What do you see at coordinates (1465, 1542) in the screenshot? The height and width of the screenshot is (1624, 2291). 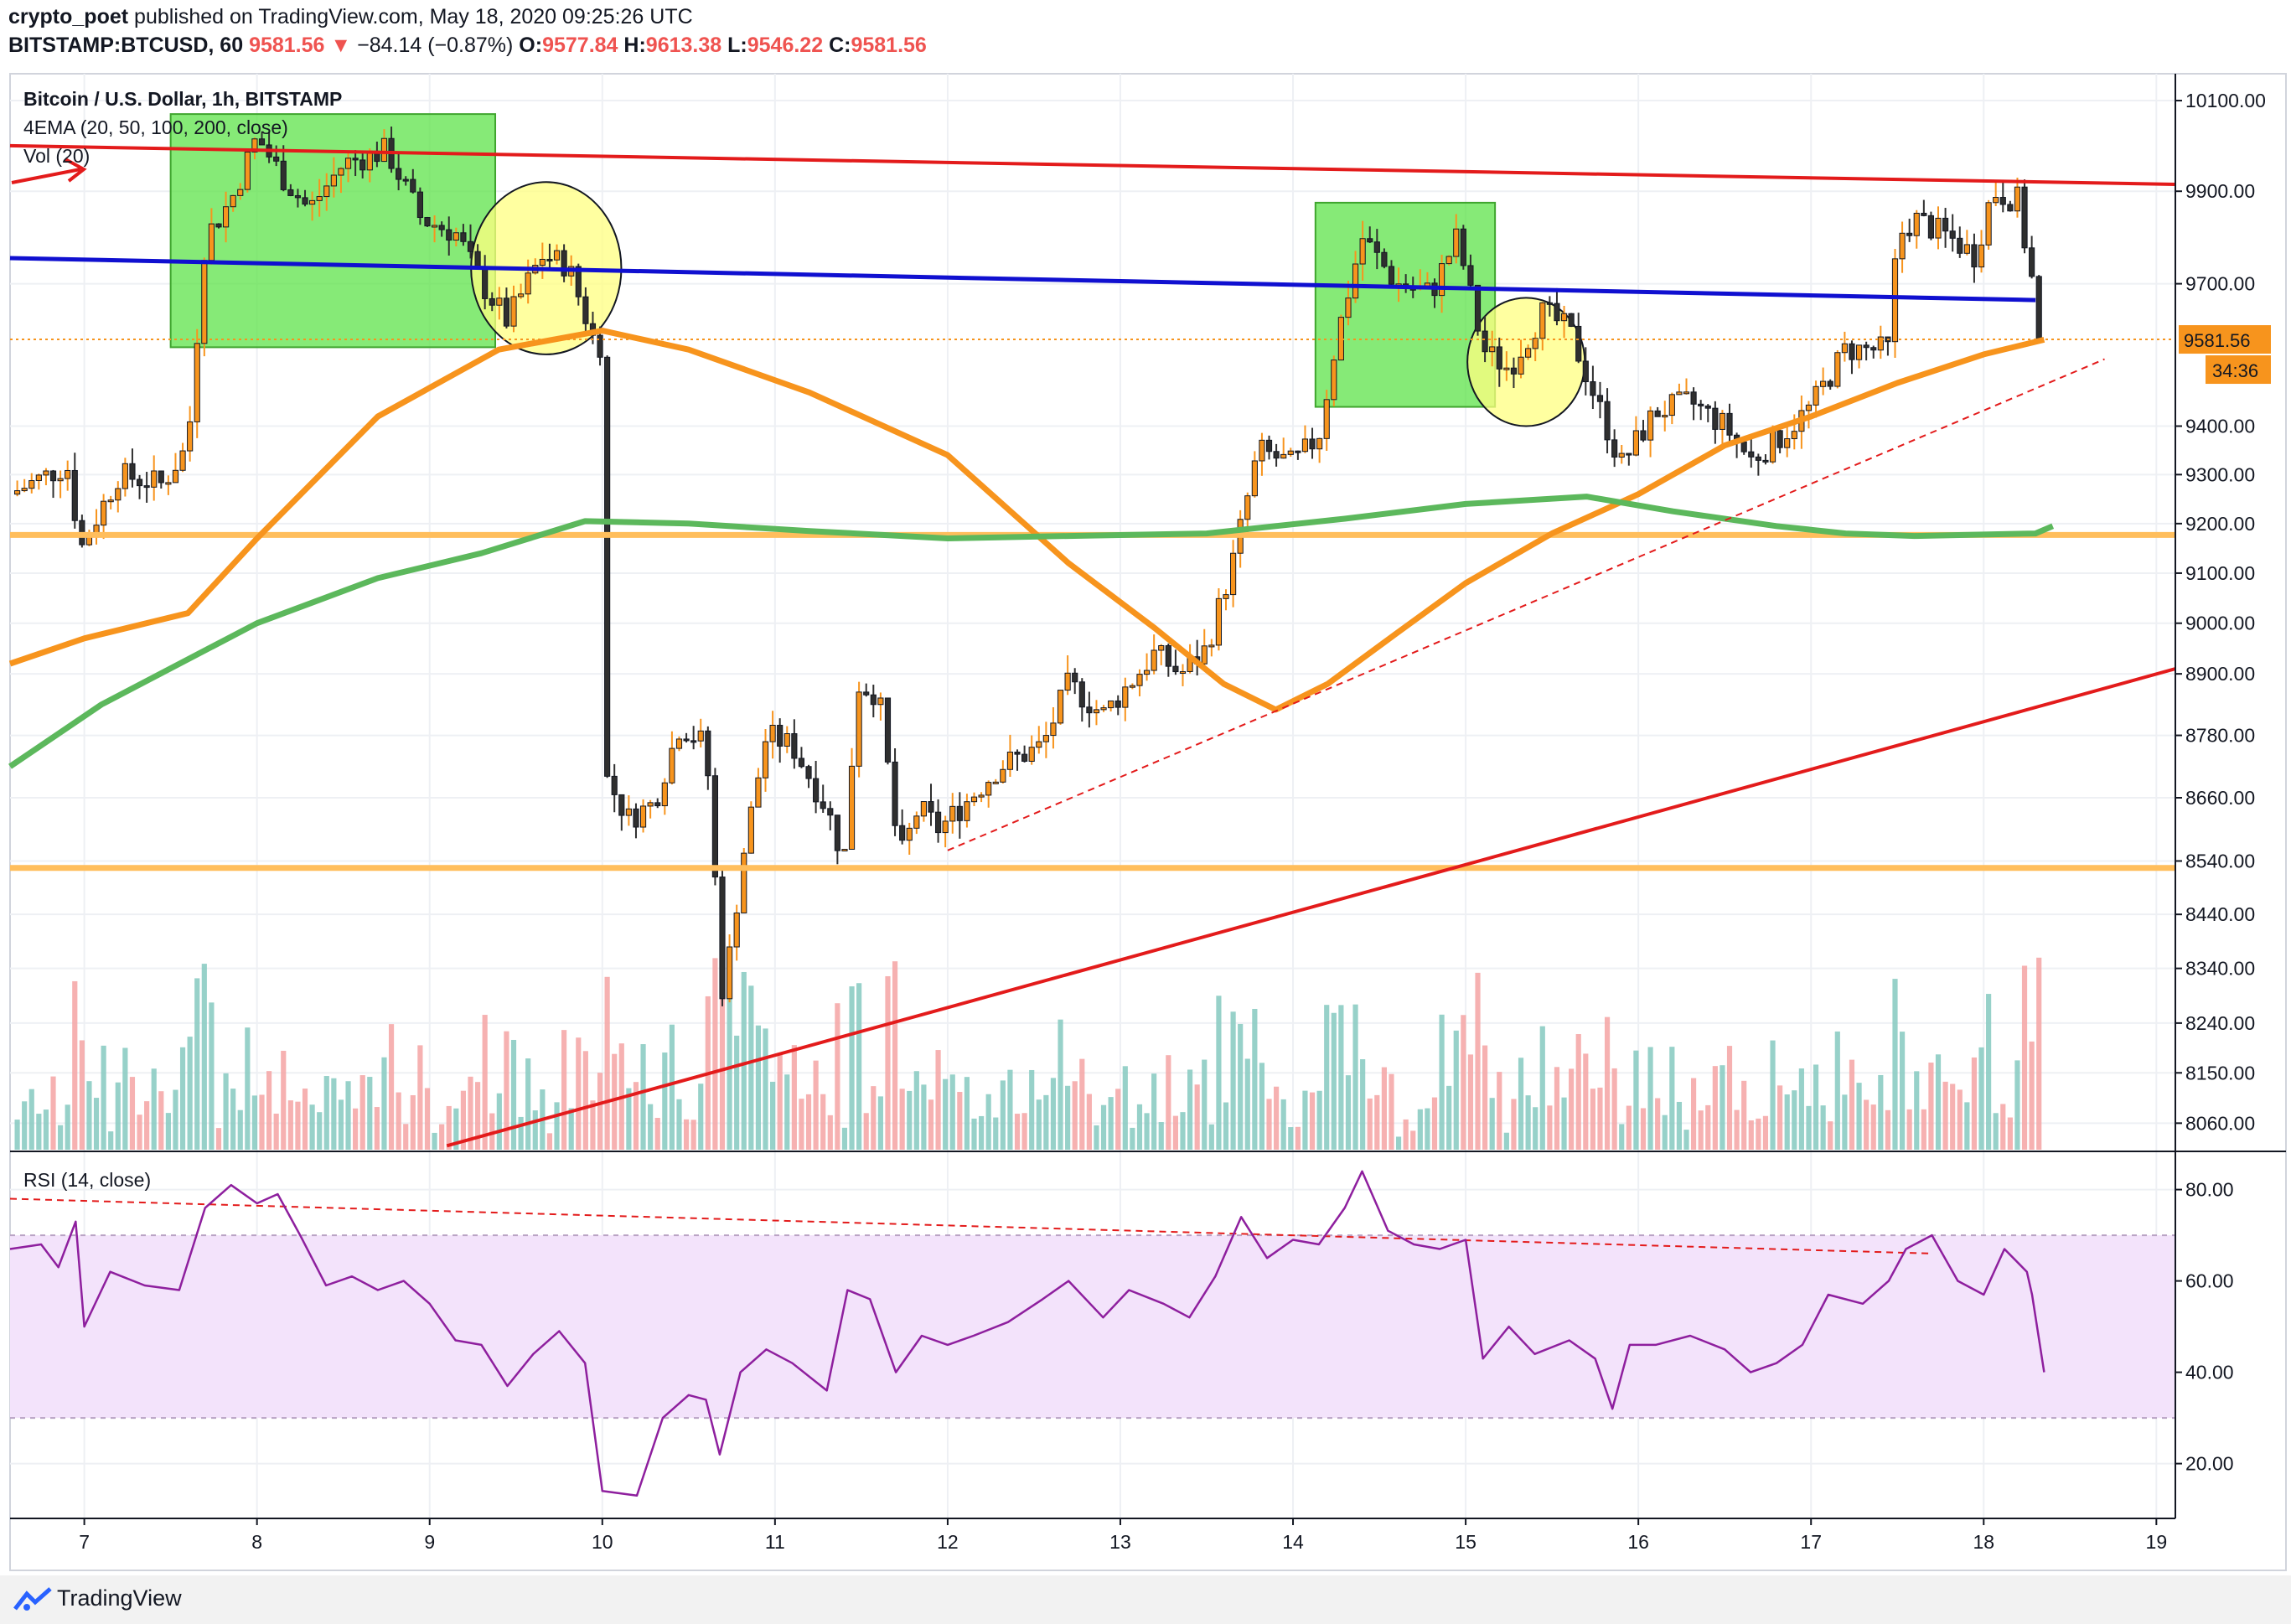 I see `date-tick-label: 15` at bounding box center [1465, 1542].